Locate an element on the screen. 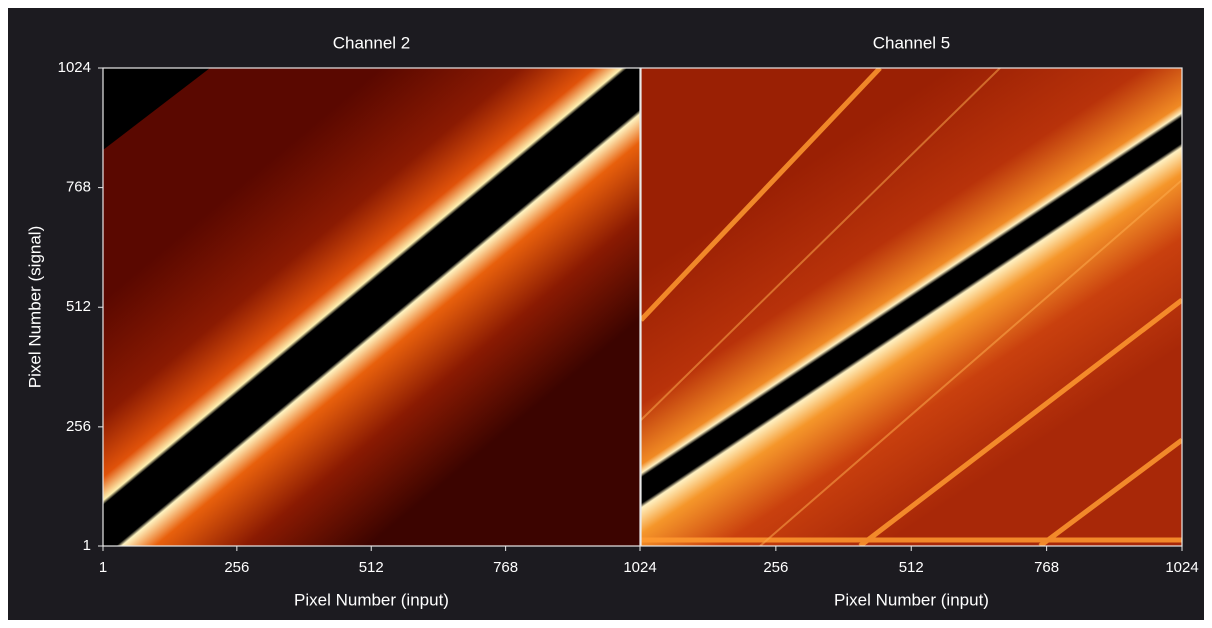  y-tick-label: 1 is located at coordinates (87, 545).